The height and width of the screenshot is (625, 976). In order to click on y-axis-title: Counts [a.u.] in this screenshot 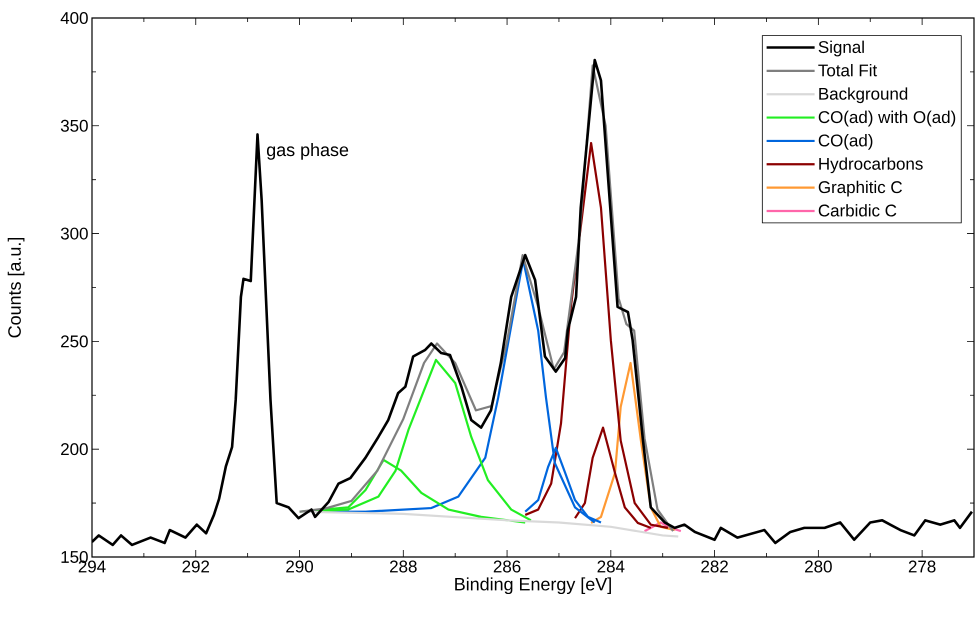, I will do `click(16, 288)`.